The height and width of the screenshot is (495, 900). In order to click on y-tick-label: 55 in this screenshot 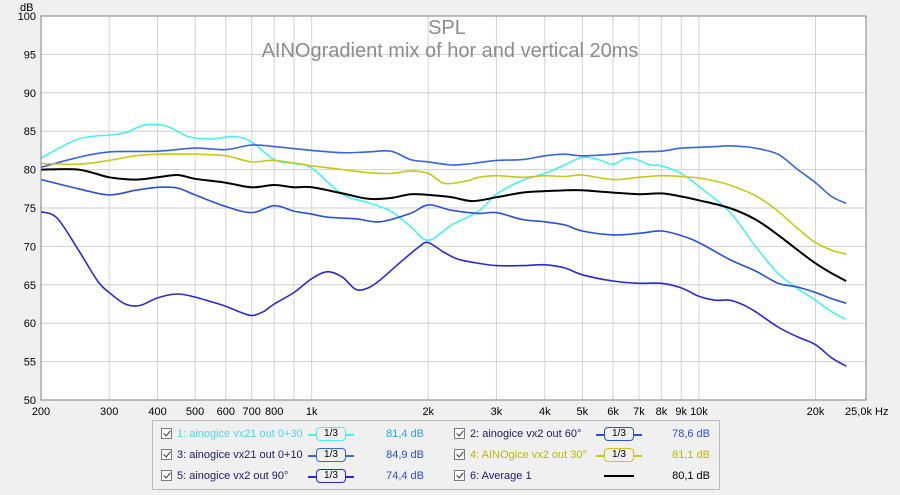, I will do `click(30, 363)`.